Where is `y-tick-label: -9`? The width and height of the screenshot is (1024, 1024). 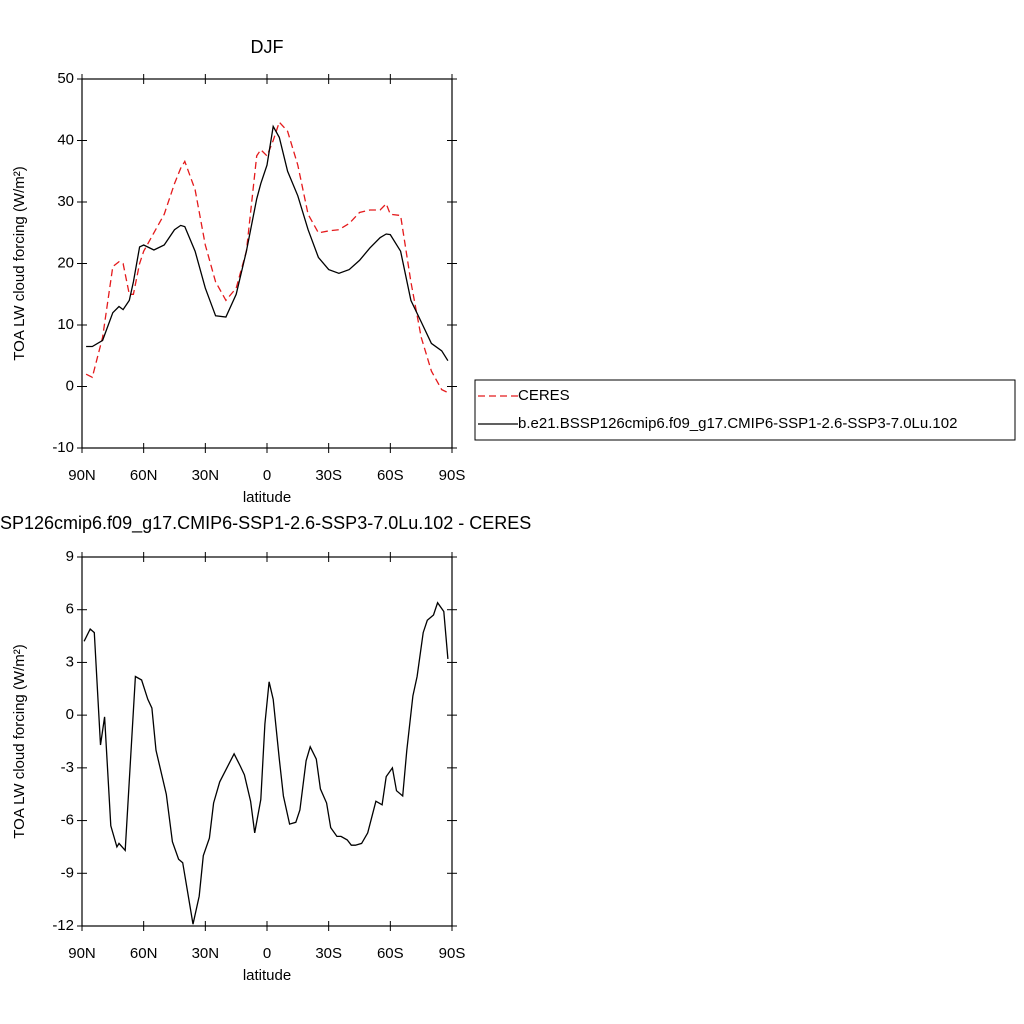 y-tick-label: -9 is located at coordinates (67, 872).